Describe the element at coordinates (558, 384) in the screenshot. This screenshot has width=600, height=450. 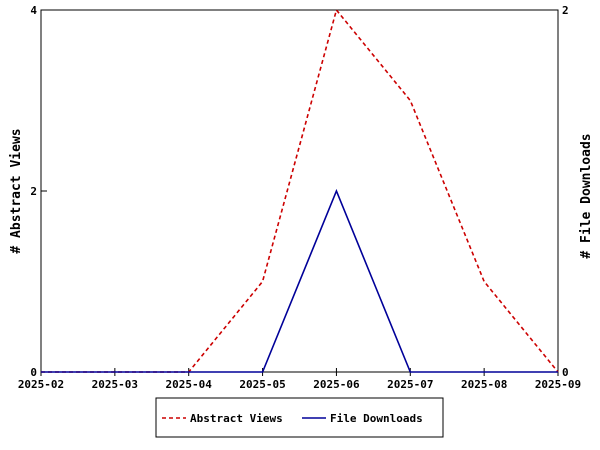
I see `x-tick-label: 2025-09` at that location.